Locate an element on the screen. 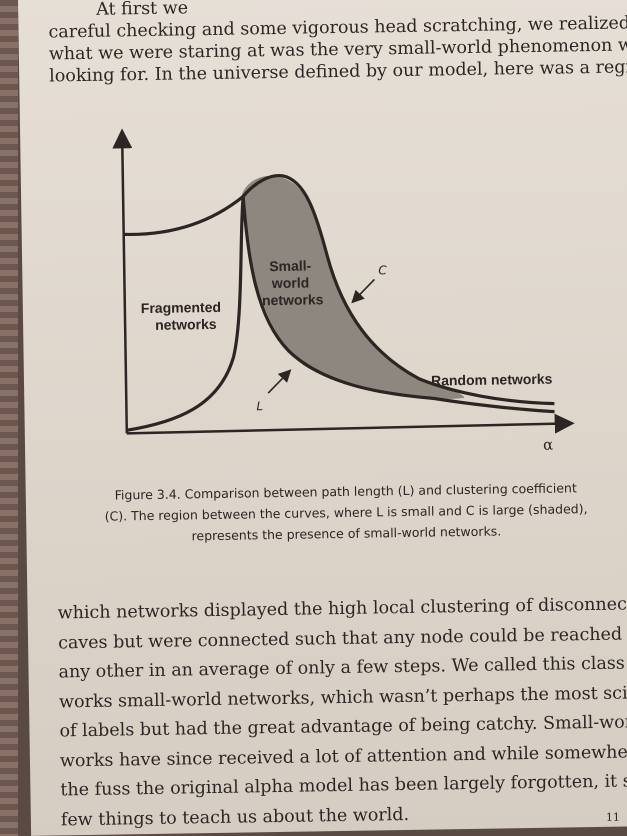  c-label: C is located at coordinates (382, 270).